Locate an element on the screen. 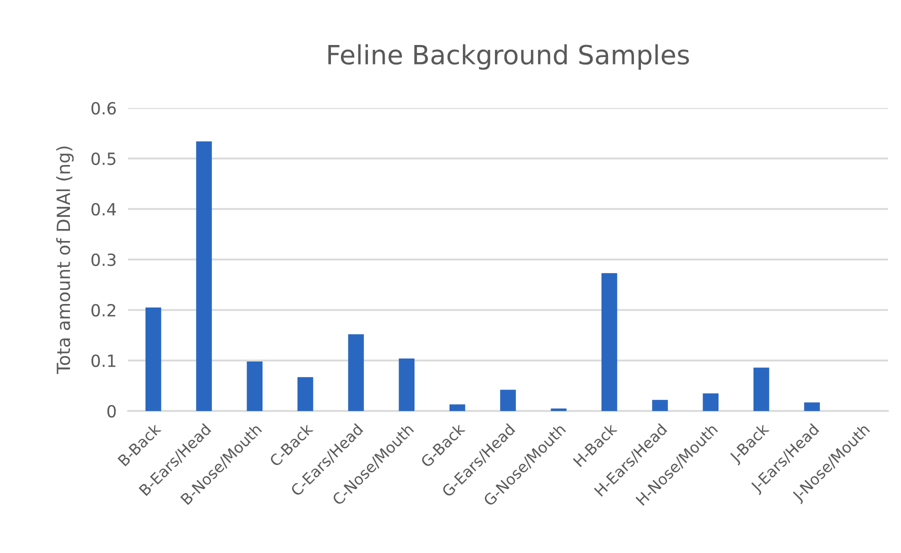 The width and height of the screenshot is (901, 553). y-tick-label: 0.3 is located at coordinates (103, 259).